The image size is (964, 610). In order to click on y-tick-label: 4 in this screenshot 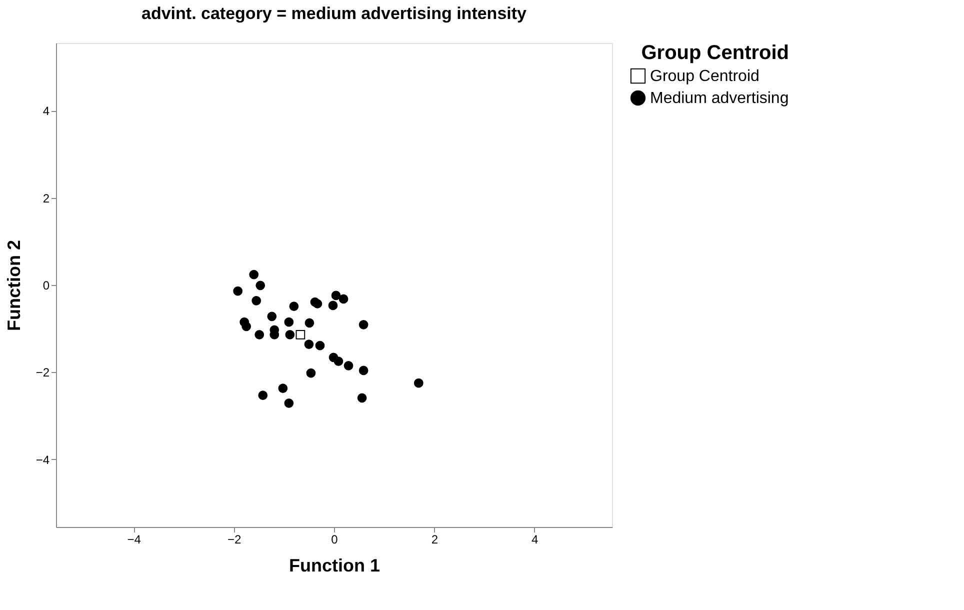, I will do `click(46, 111)`.